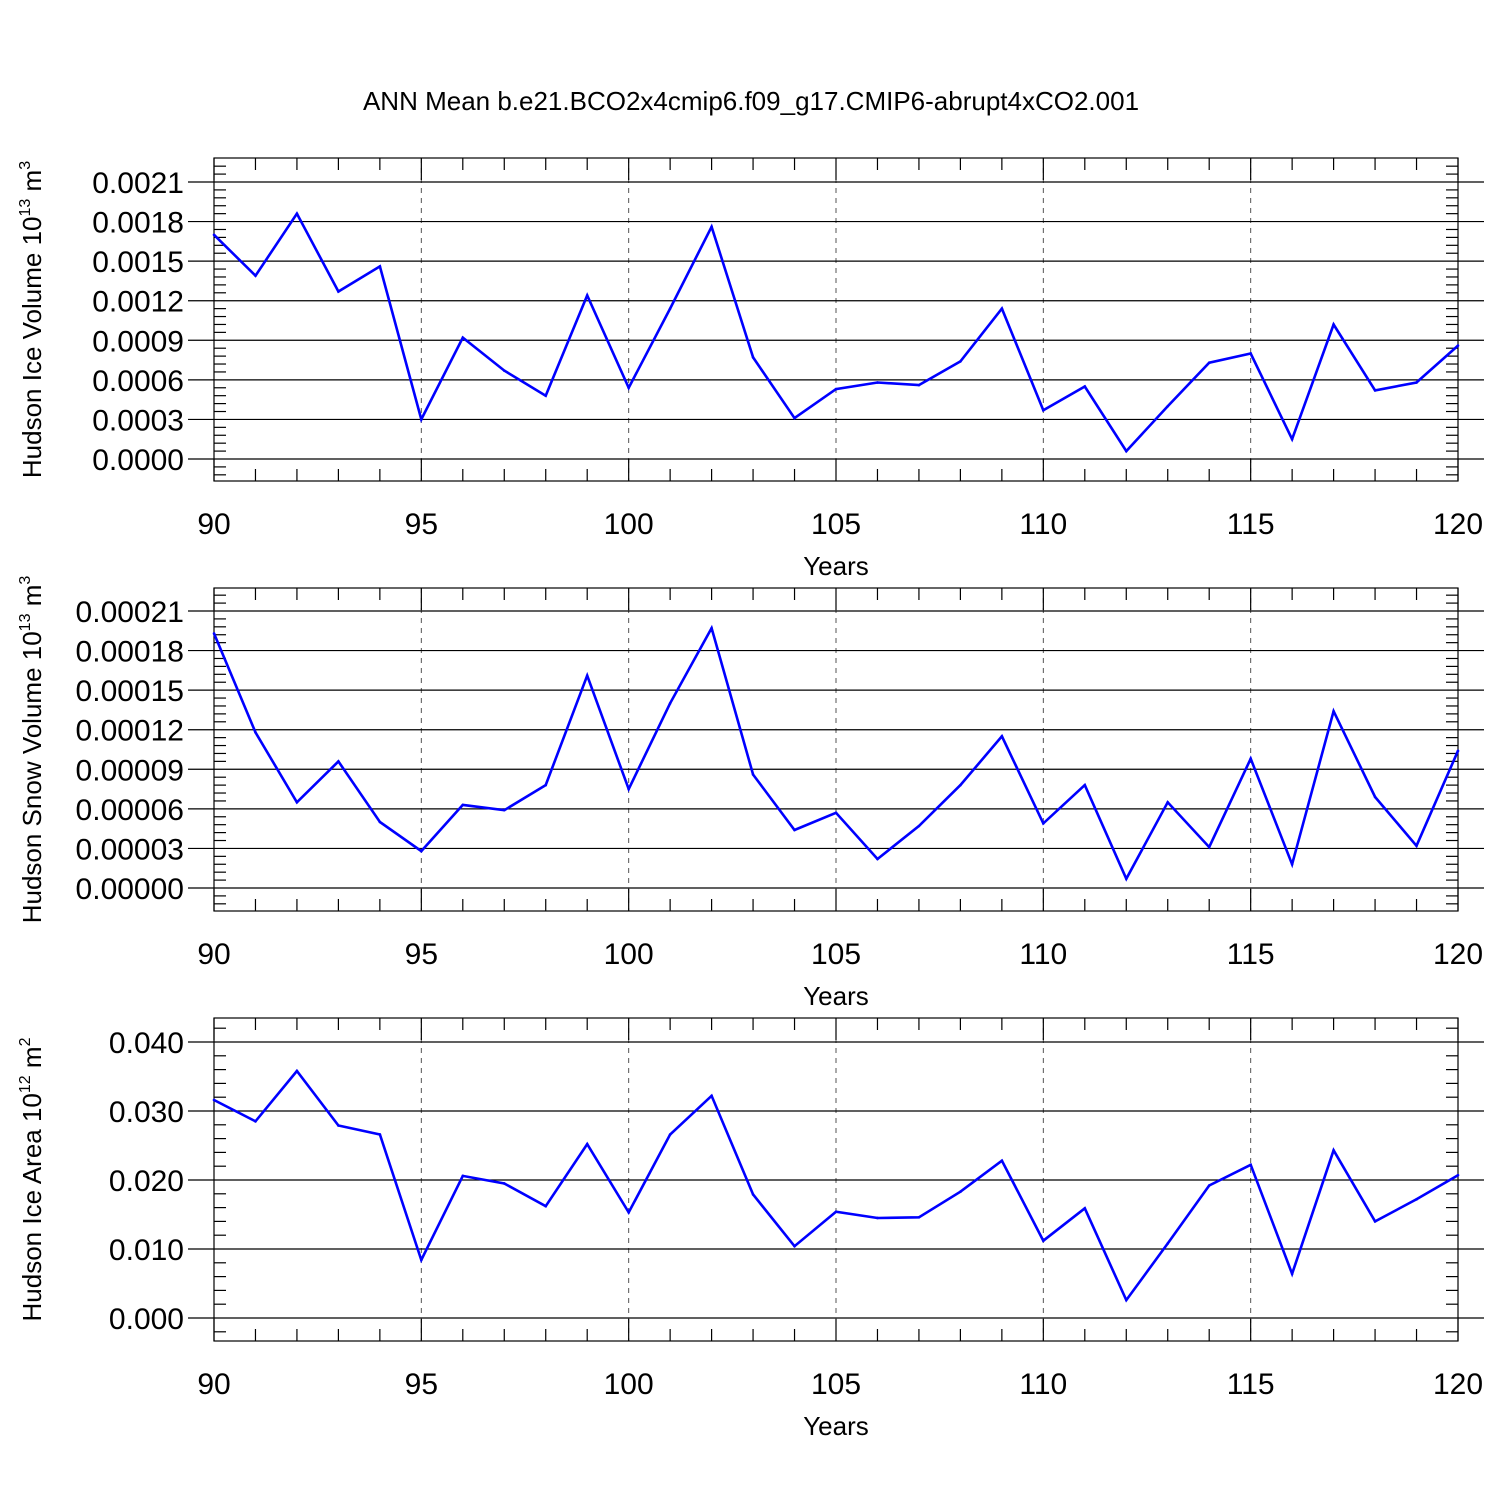 This screenshot has width=1500, height=1500. I want to click on y-axis-label-superscript: 3, so click(25, 165).